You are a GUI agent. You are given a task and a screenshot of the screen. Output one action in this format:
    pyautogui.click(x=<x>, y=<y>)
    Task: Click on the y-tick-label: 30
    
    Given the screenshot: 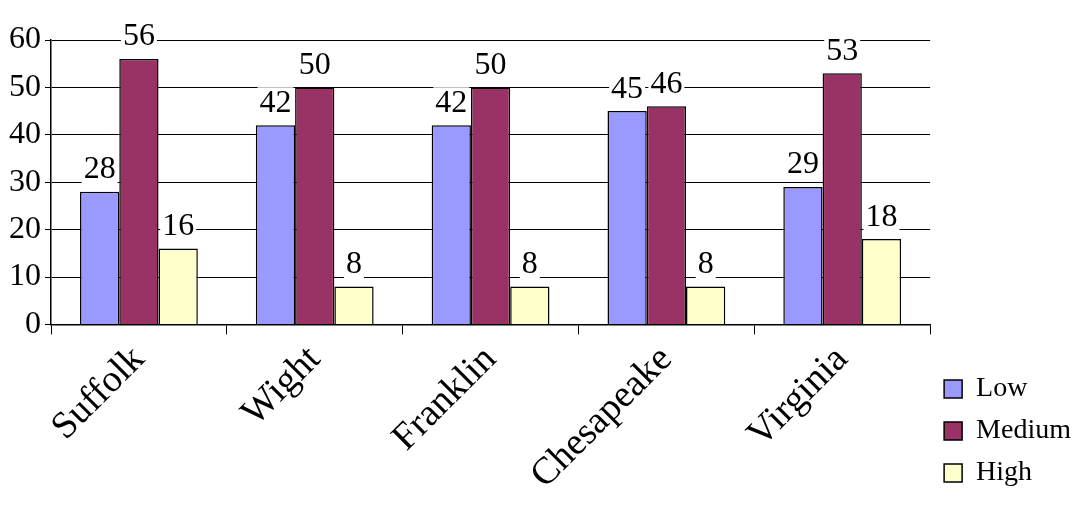 What is the action you would take?
    pyautogui.click(x=25, y=179)
    